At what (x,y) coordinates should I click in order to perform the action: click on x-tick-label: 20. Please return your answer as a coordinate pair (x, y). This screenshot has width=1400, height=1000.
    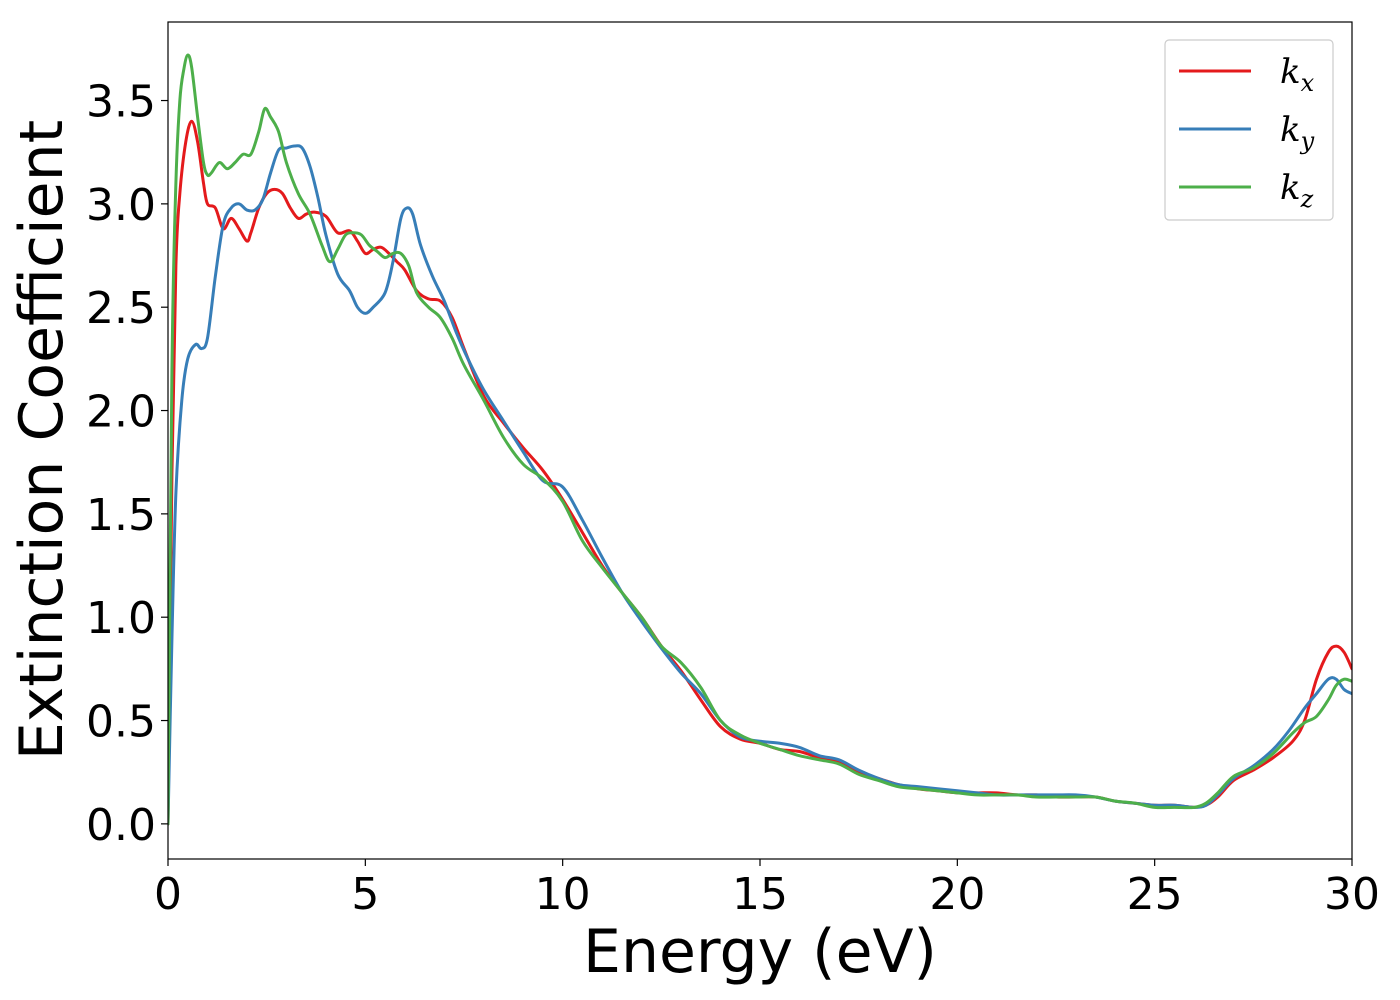
    Looking at the image, I should click on (957, 894).